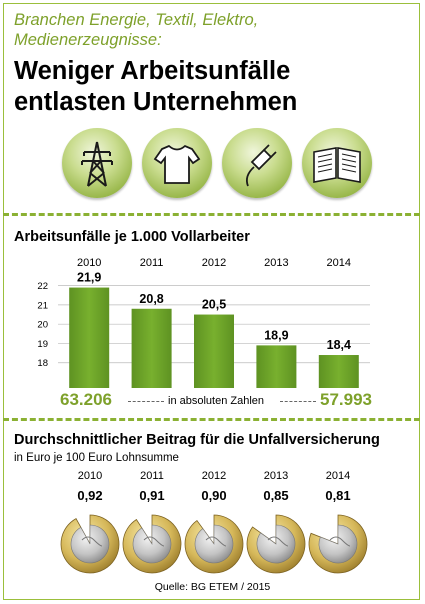 The image size is (425, 604). I want to click on divider-bottom, so click(211, 419).